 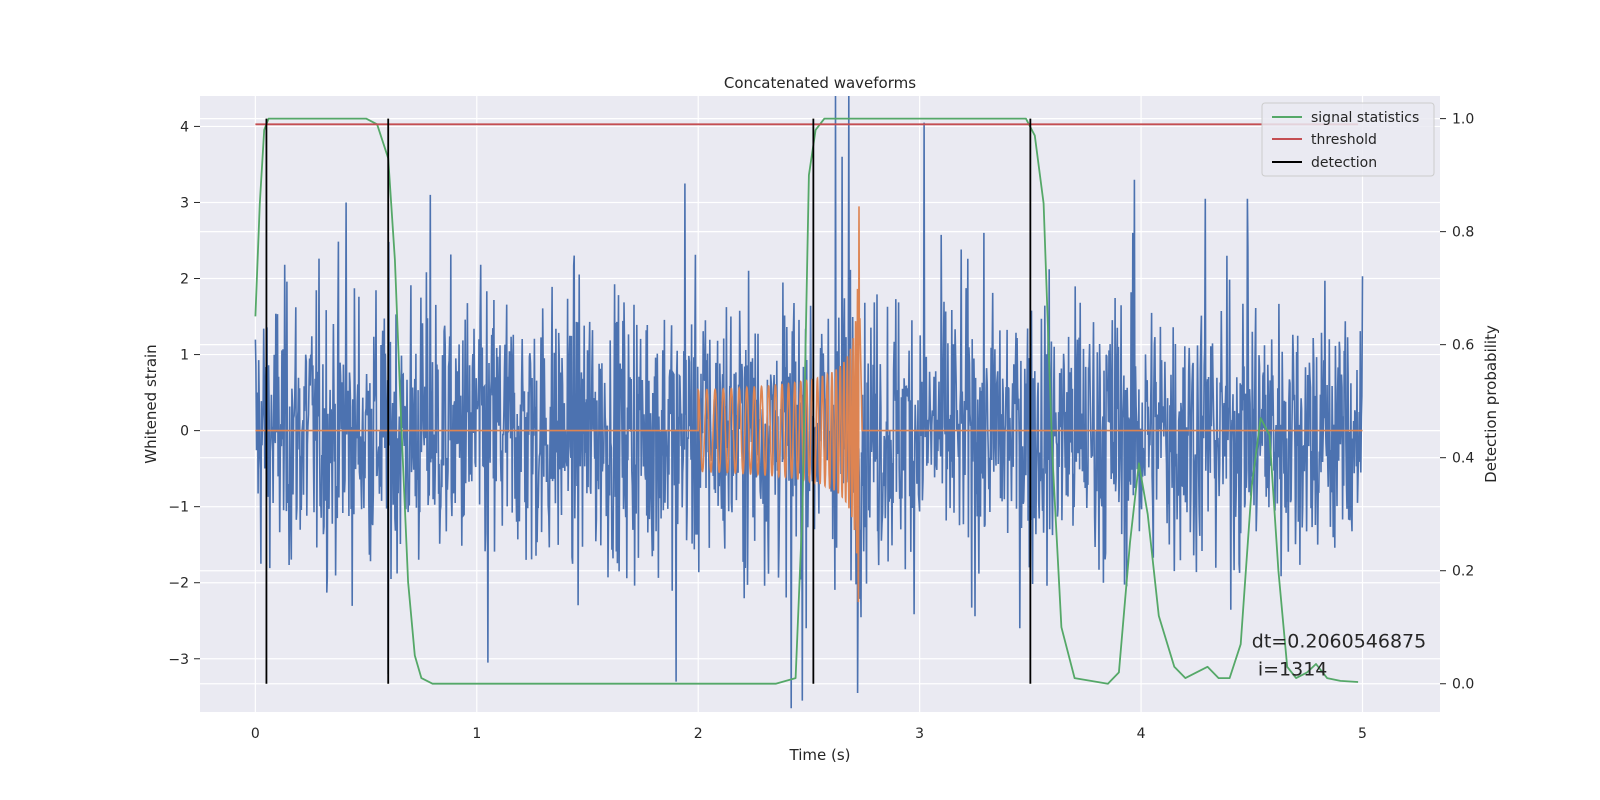 What do you see at coordinates (1344, 140) in the screenshot?
I see `legend-label-threshold: threshold` at bounding box center [1344, 140].